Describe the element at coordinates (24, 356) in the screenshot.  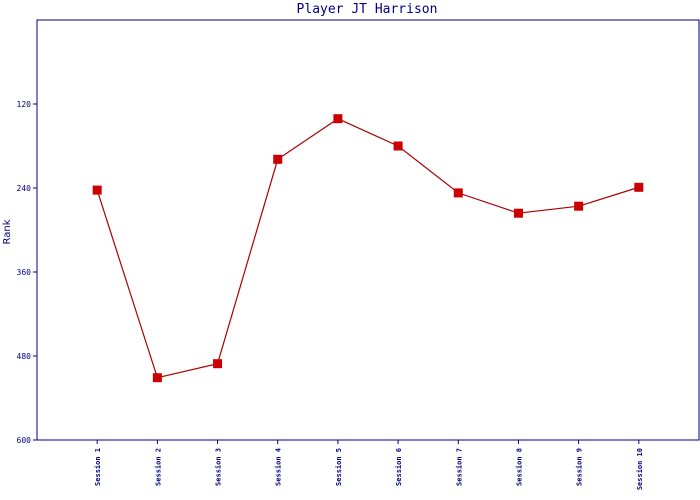
I see `y-tick-label: 480` at that location.